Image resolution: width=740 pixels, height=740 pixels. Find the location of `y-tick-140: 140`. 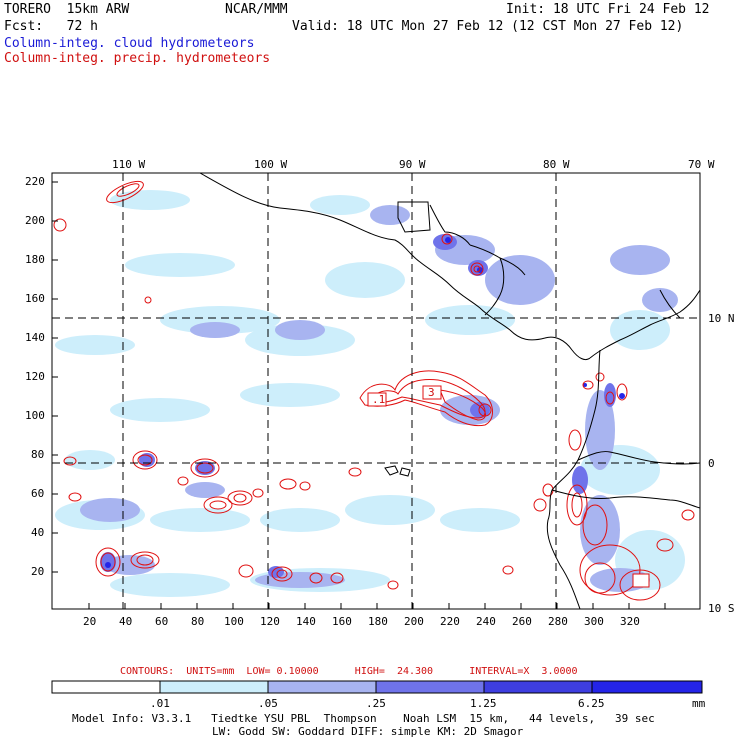

y-tick-140: 140 is located at coordinates (35, 337).